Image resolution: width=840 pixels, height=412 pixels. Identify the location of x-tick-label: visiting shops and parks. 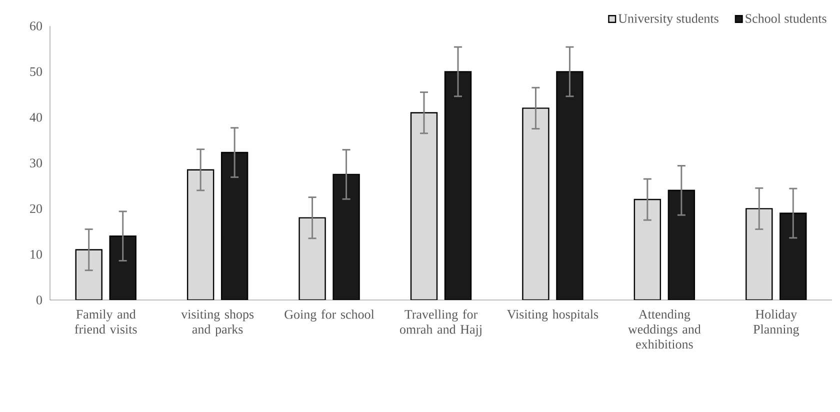
(217, 323).